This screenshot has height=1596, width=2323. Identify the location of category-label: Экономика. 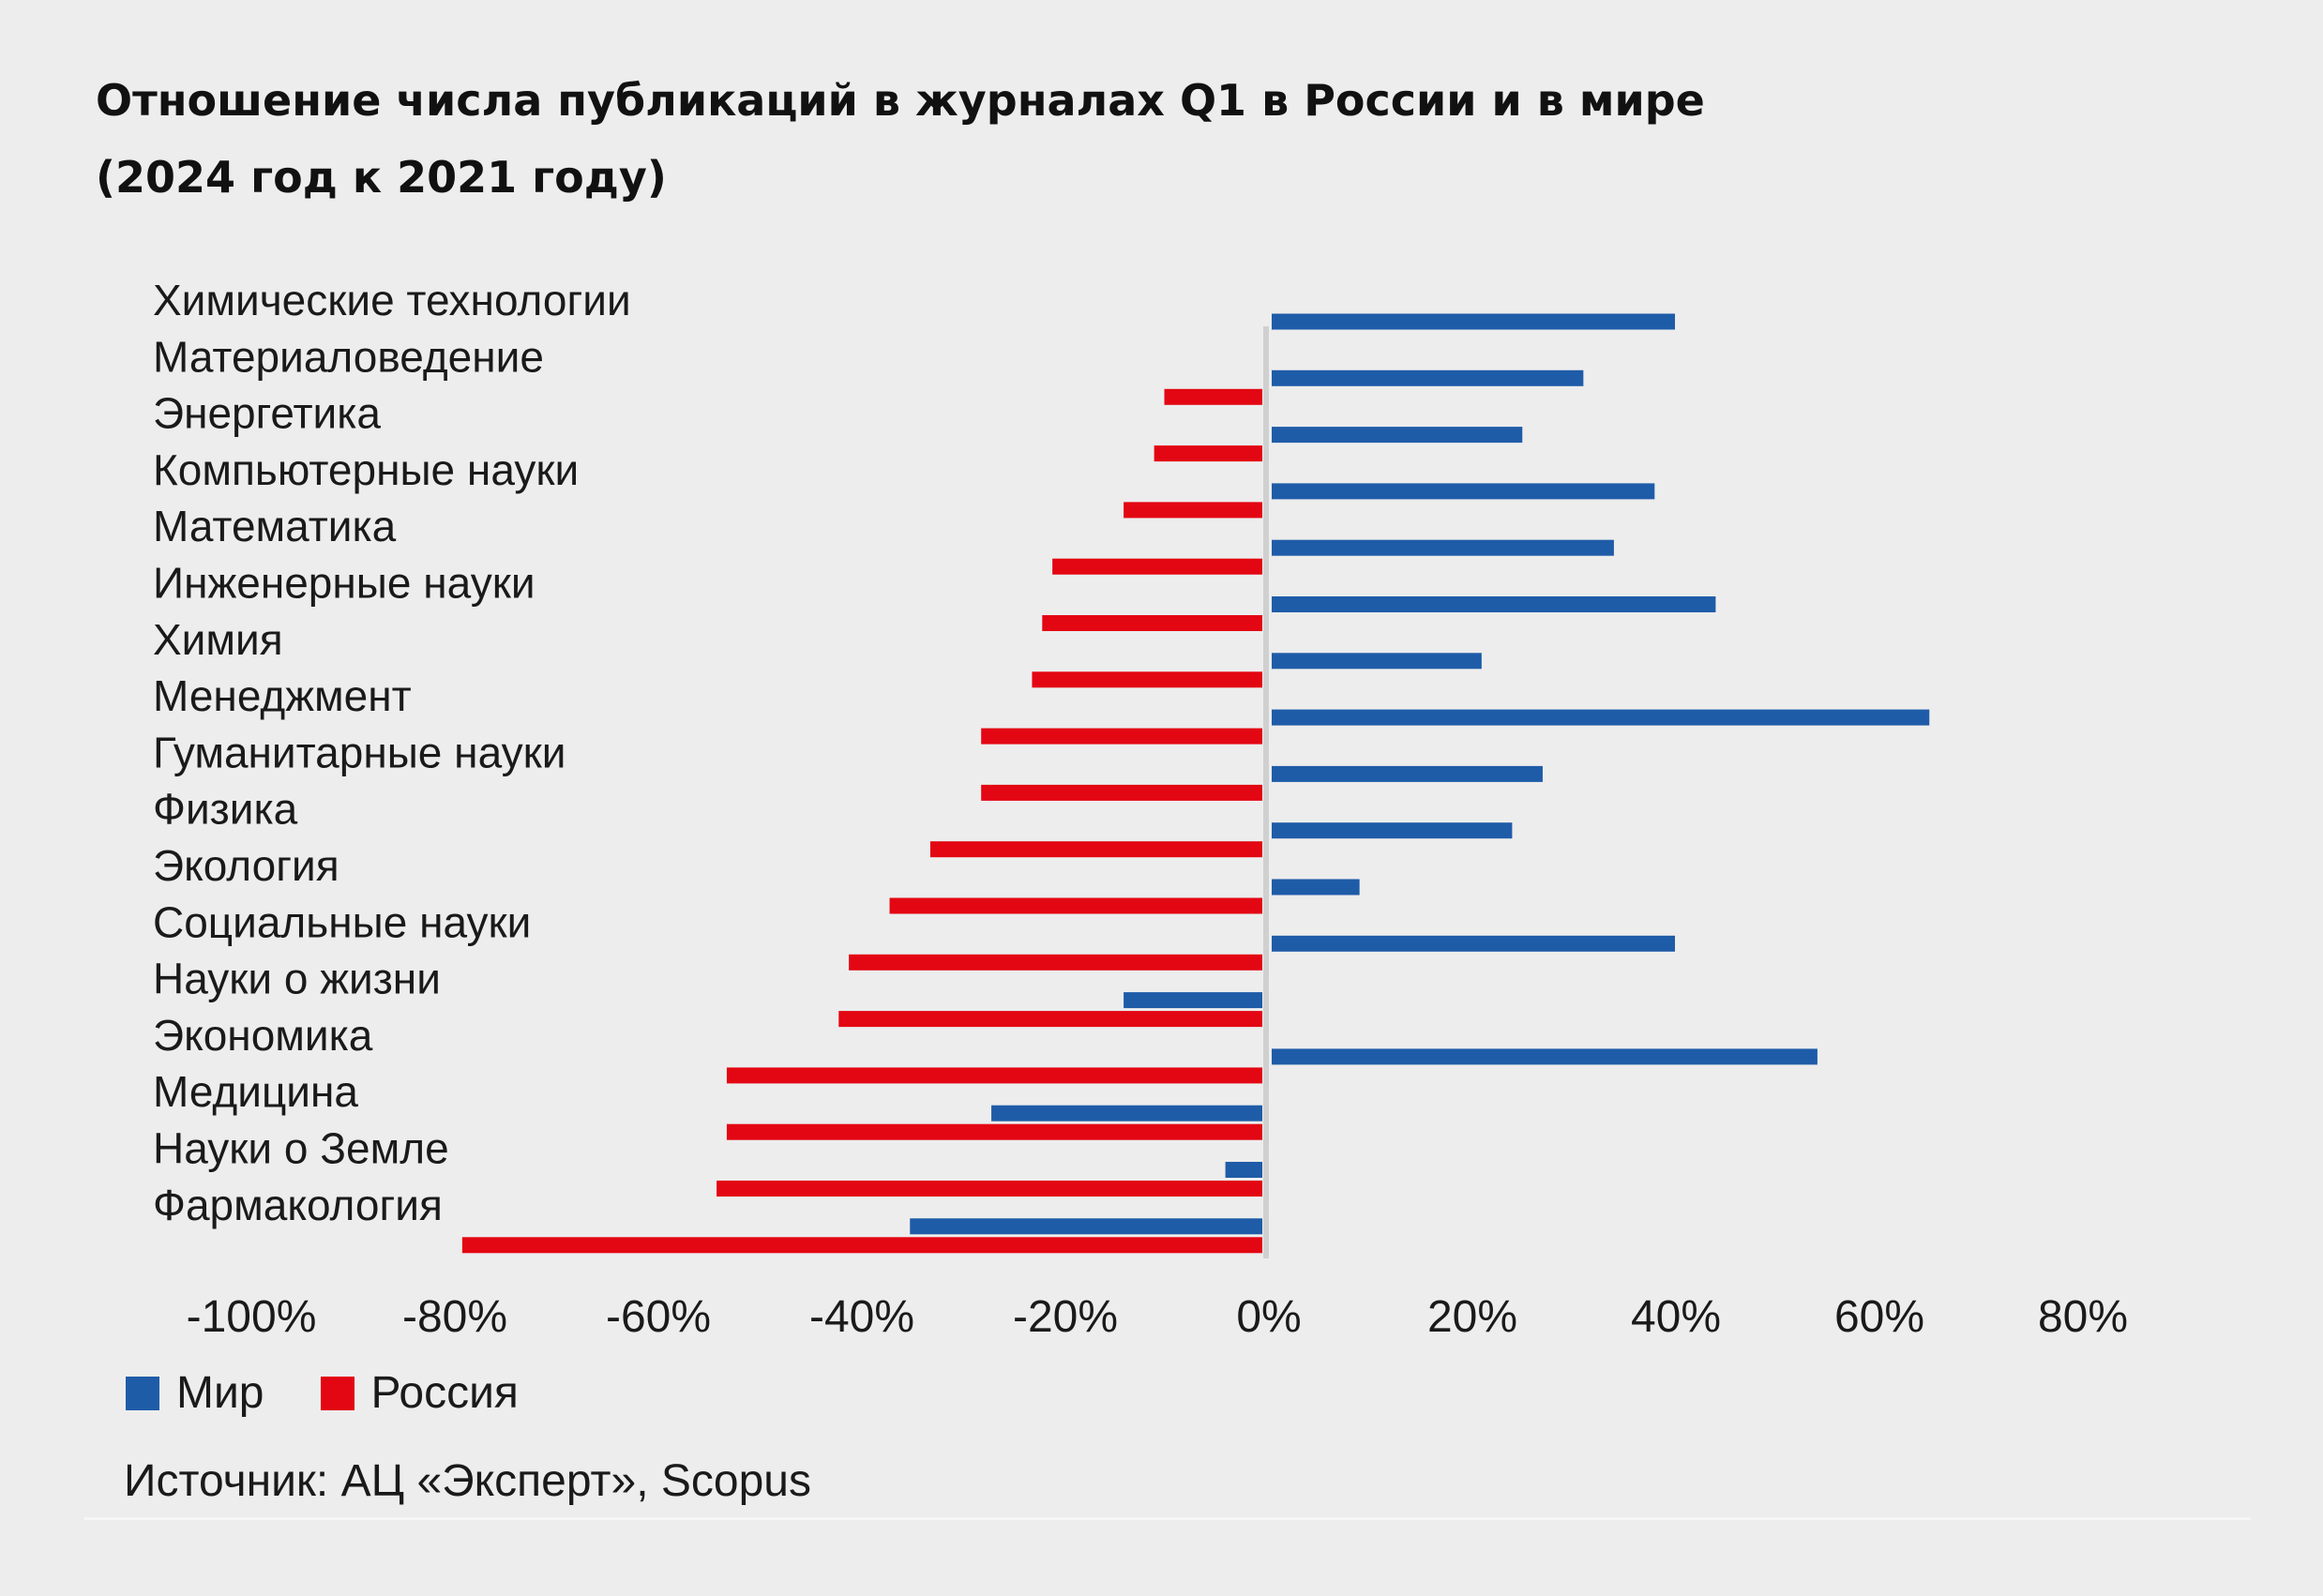
(263, 1035).